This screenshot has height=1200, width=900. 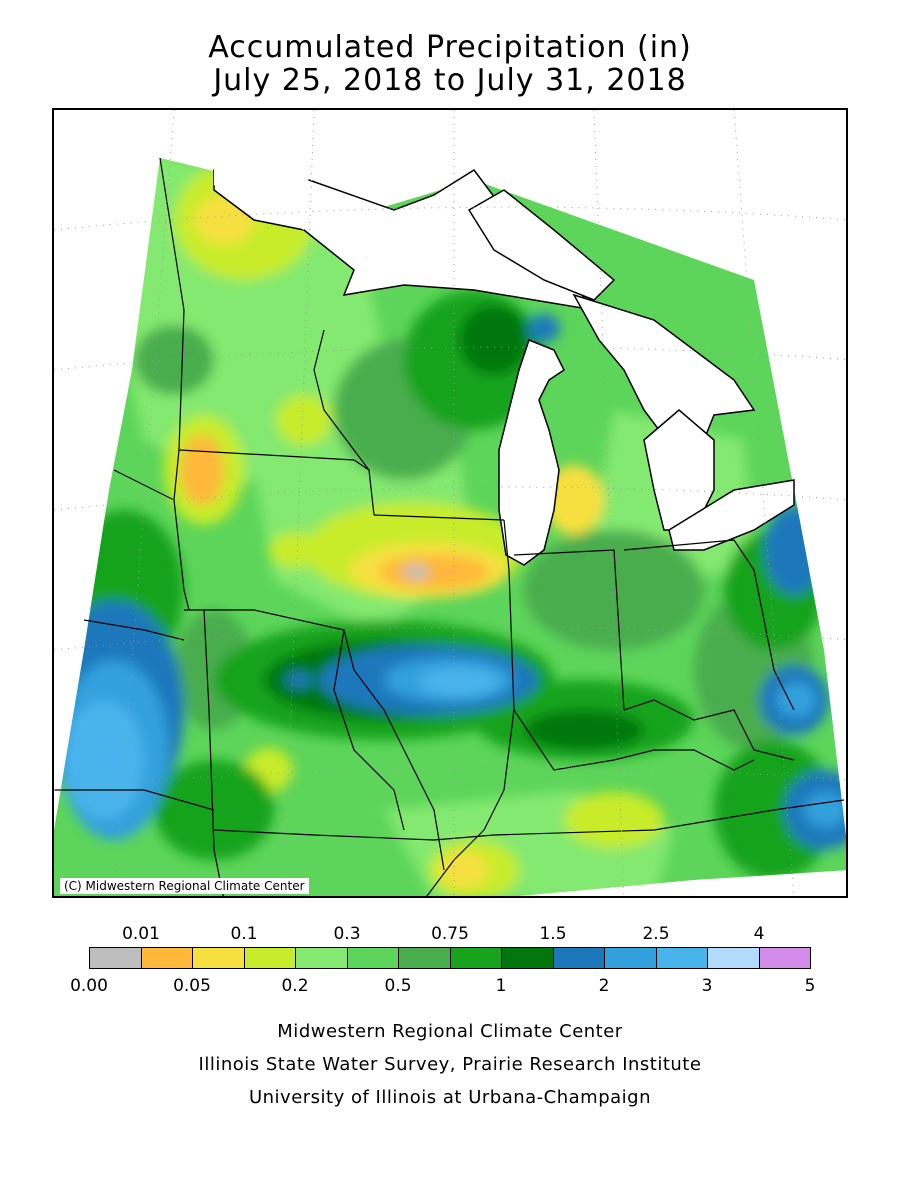 I want to click on legend-bottom-label: 1, so click(x=501, y=986).